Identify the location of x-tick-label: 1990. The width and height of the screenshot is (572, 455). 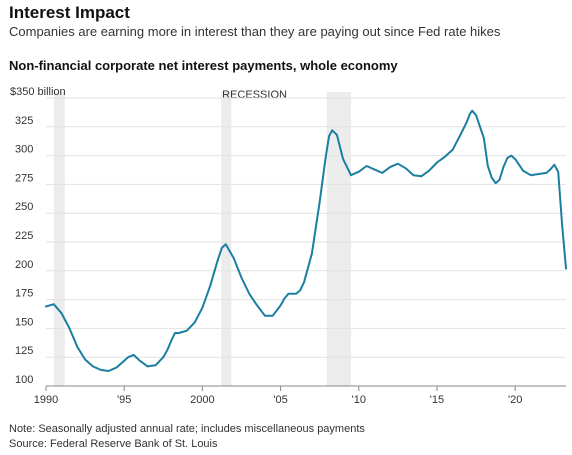
(46, 400).